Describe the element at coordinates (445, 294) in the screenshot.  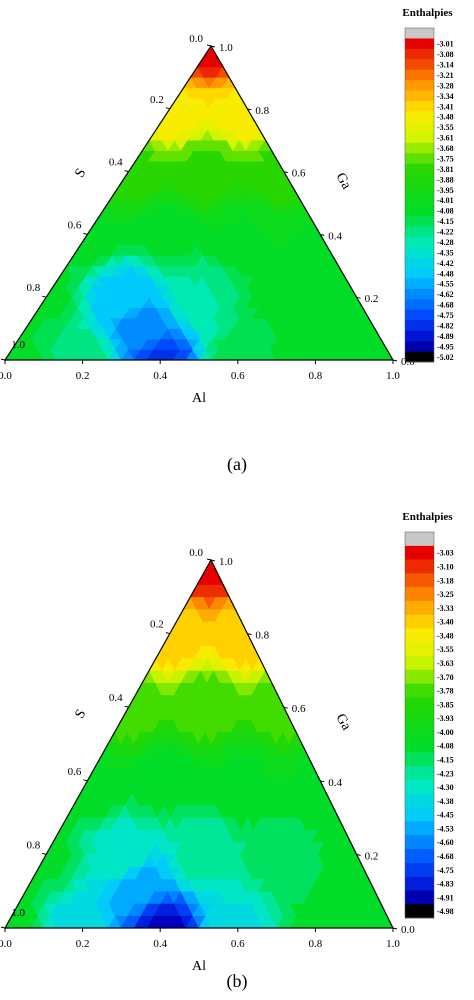
I see `legend-level-label: -4.62` at that location.